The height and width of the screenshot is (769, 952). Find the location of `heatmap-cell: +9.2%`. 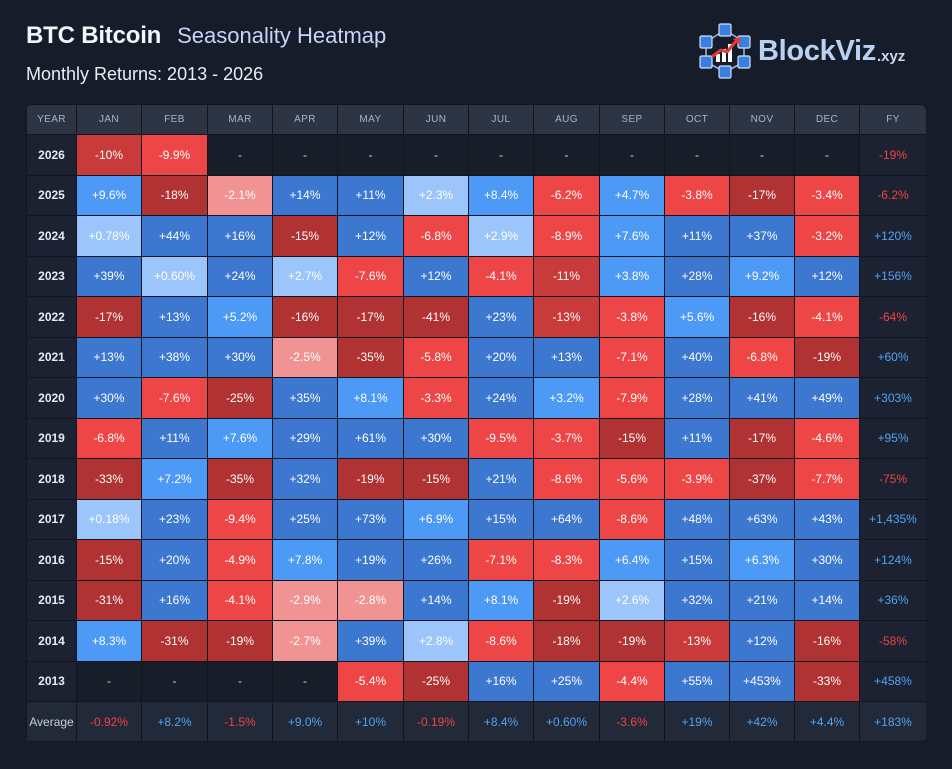

heatmap-cell: +9.2% is located at coordinates (762, 276).